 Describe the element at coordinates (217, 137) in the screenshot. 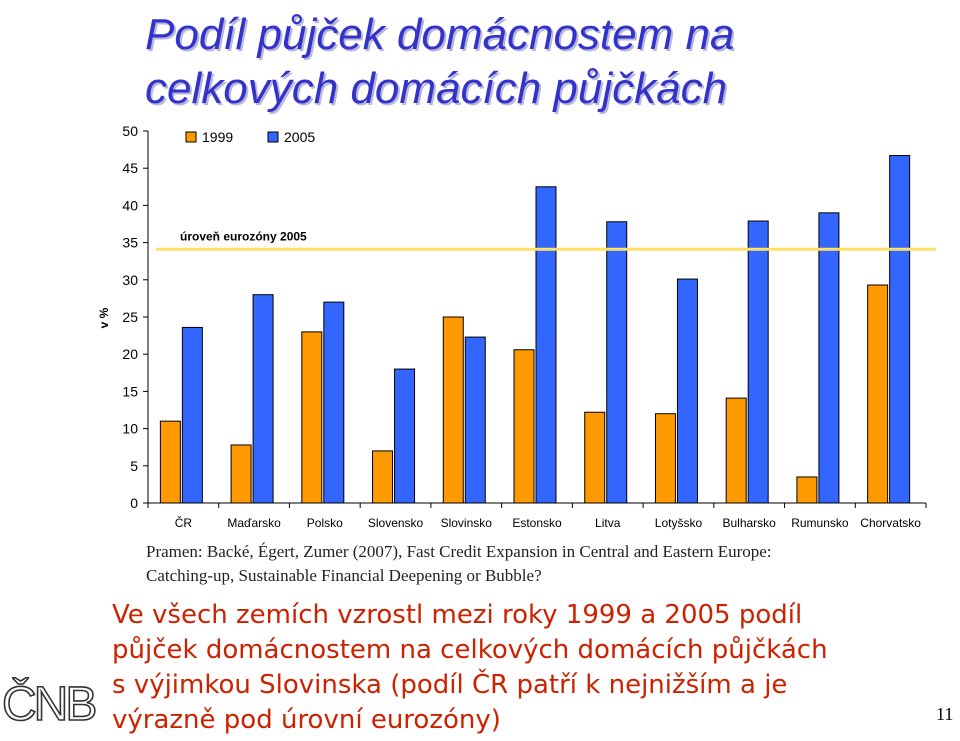

I see `legend-label: 1999` at that location.